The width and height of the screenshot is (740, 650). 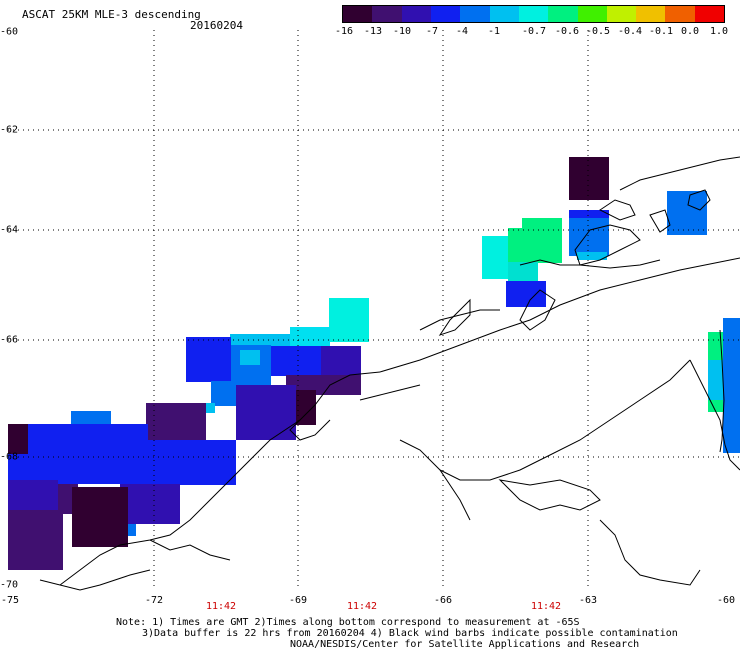 I want to click on lat-label: -70, so click(x=9, y=585).